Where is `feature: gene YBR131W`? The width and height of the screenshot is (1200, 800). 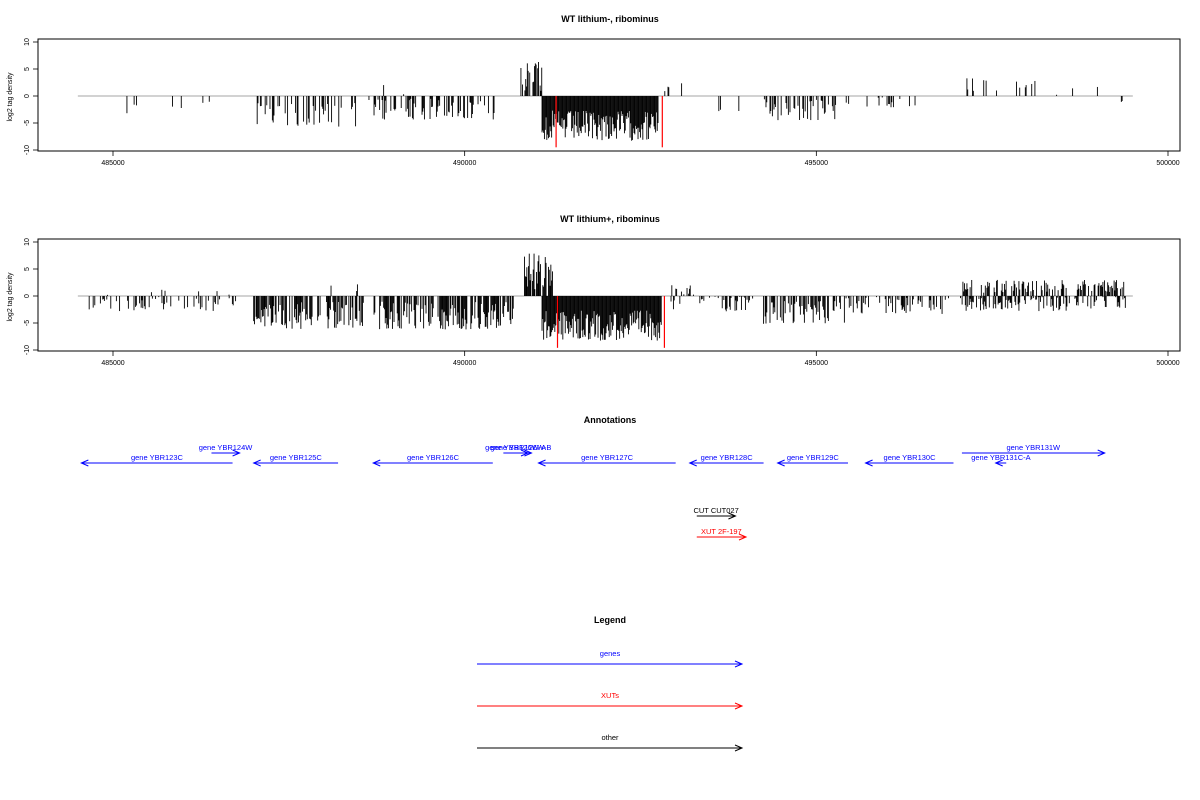
feature: gene YBR131W is located at coordinates (1033, 450).